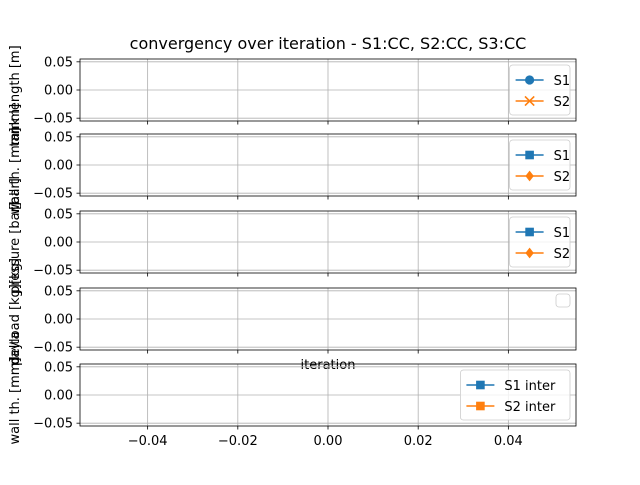  I want to click on panel-1-y-tick-label-1: 0.00, so click(58, 91).